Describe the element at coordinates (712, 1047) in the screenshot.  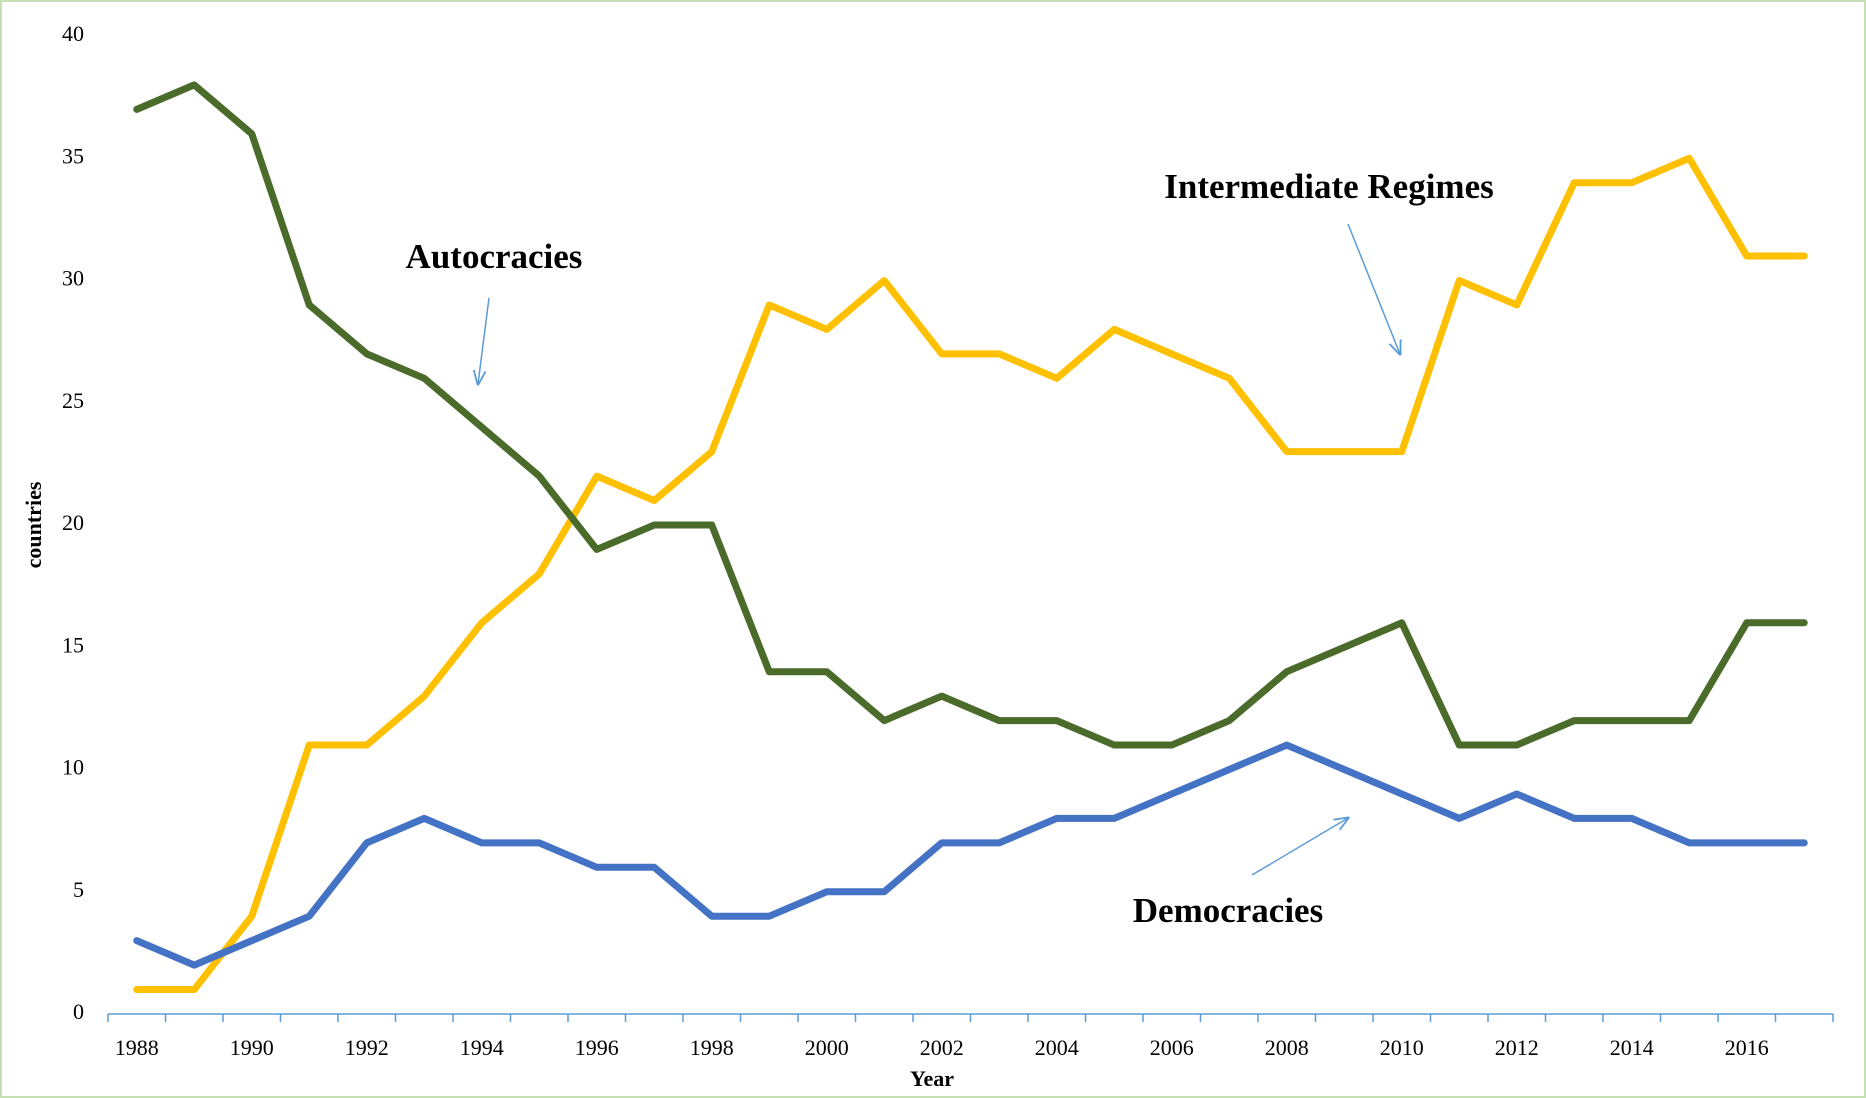
I see `x-tick-label: 1998` at that location.